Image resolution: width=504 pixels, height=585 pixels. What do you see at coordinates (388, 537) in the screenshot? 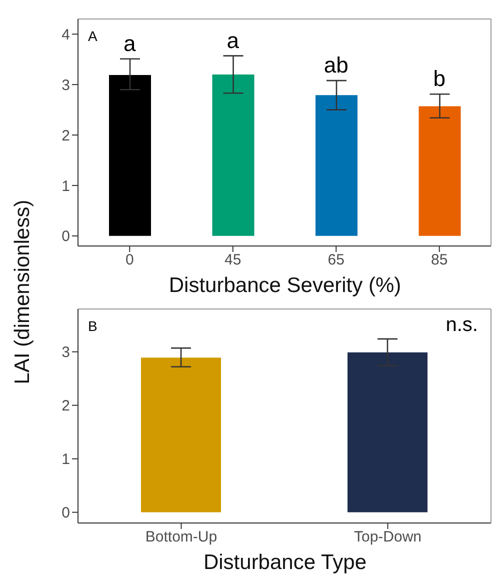
I see `x-tick-label: Top-Down` at bounding box center [388, 537].